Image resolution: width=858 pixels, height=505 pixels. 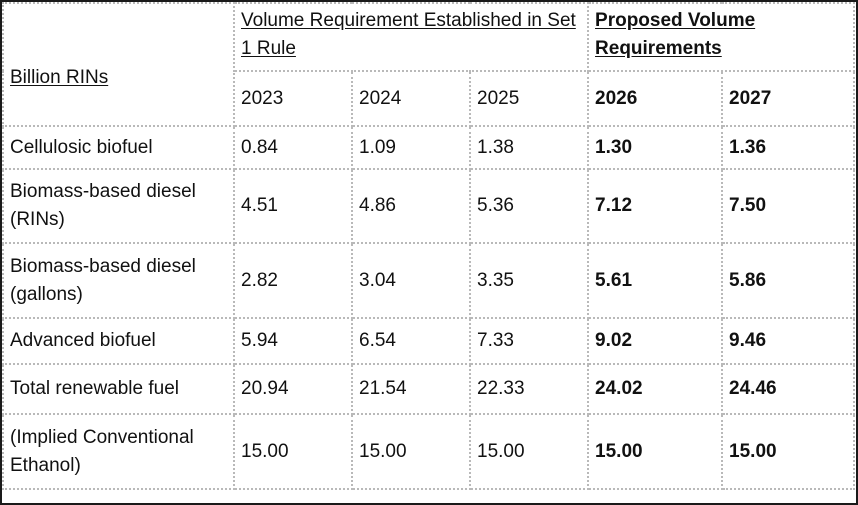 I want to click on year-header-2025: 2025, so click(x=529, y=98).